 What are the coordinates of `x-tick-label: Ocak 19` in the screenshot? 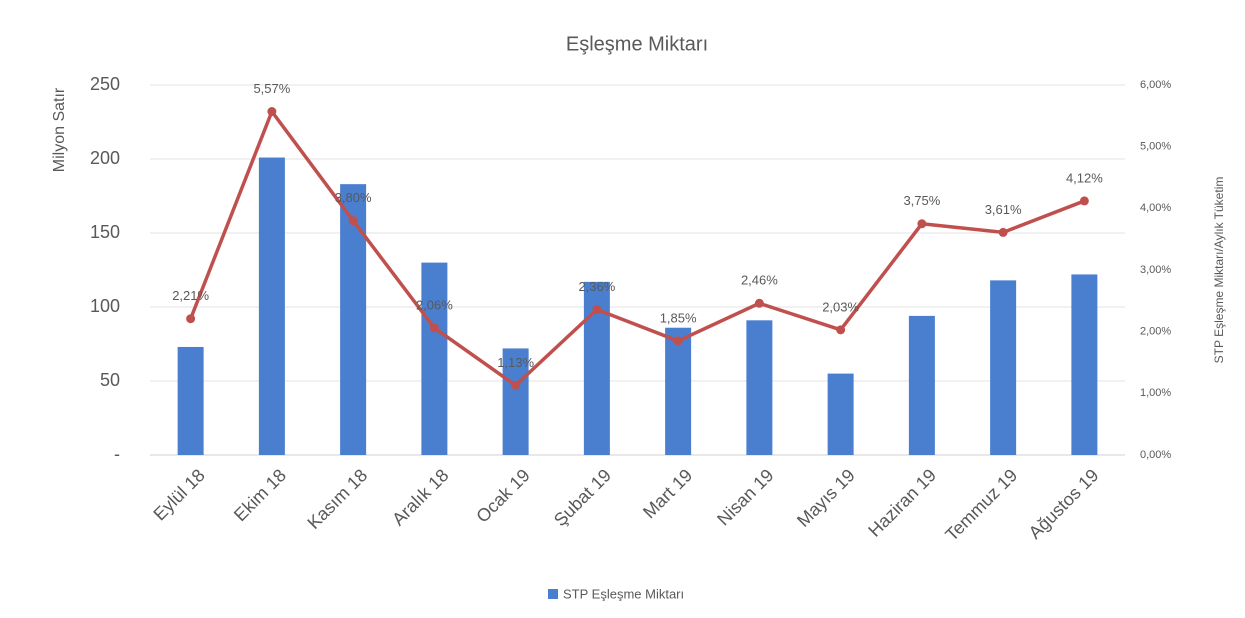 It's located at (503, 496).